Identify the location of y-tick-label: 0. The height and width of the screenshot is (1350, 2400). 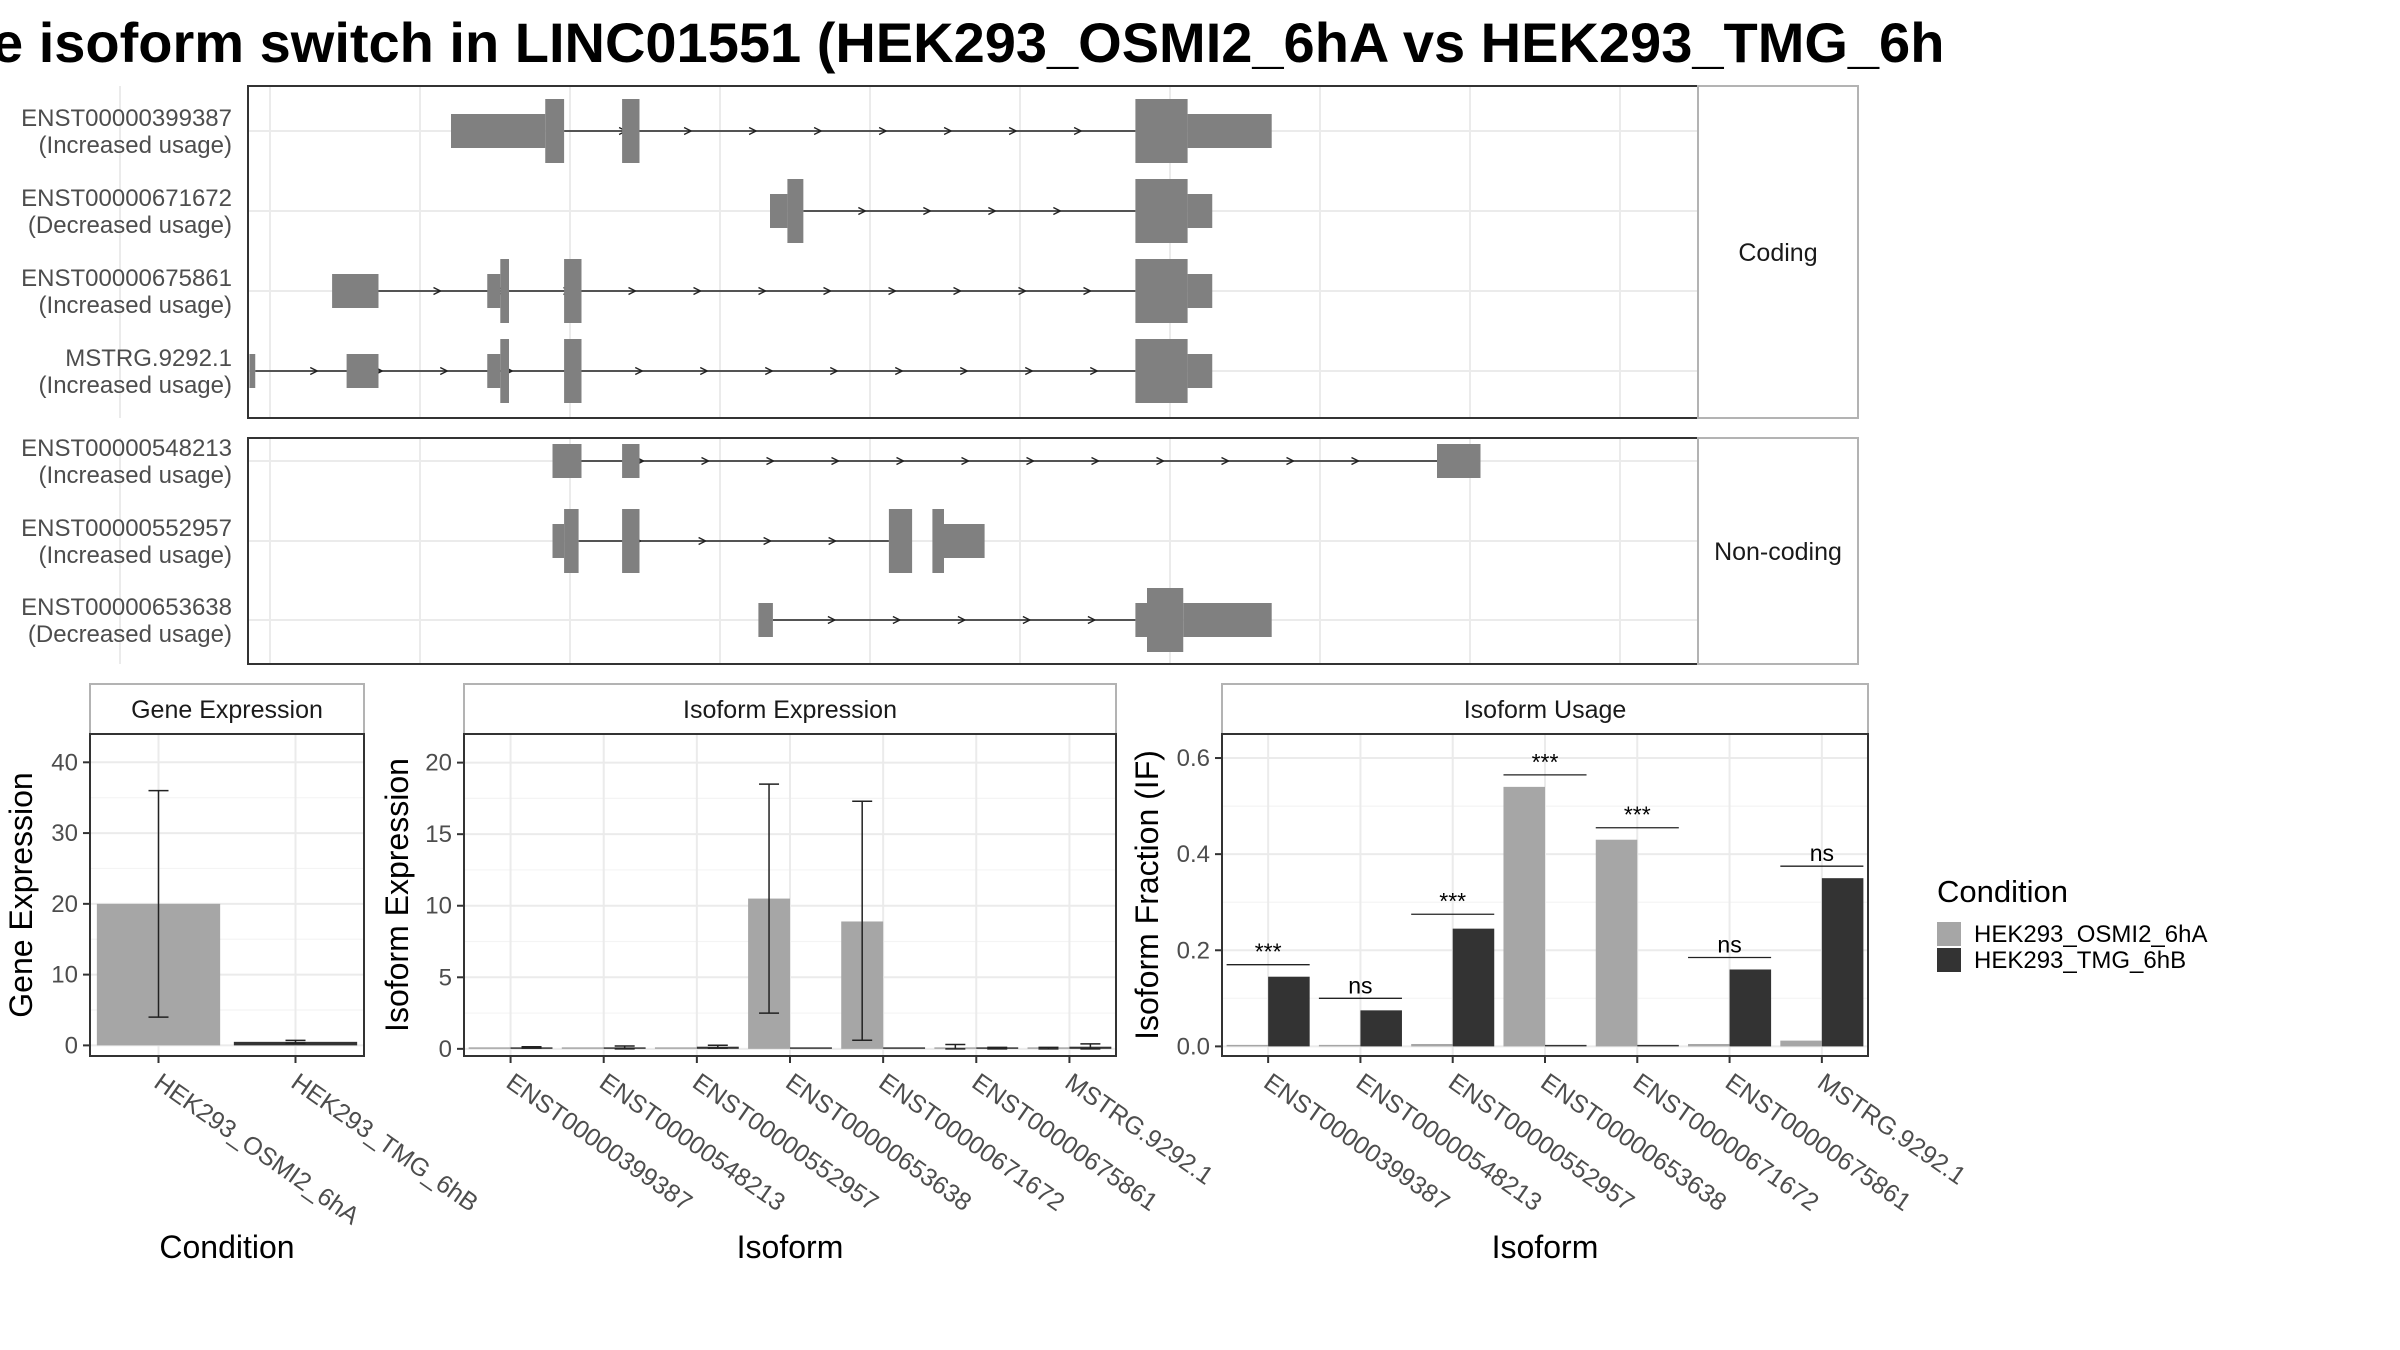
(71, 1045).